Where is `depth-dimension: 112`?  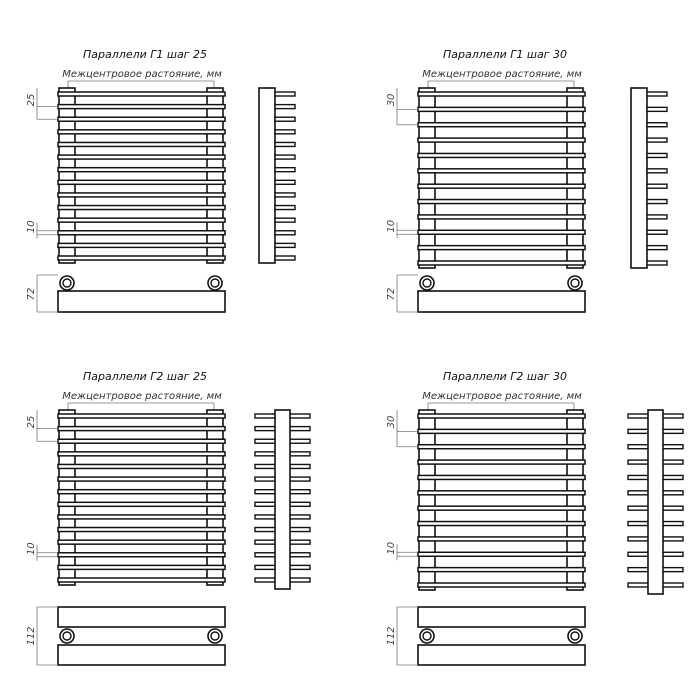 depth-dimension: 112 is located at coordinates (31, 635).